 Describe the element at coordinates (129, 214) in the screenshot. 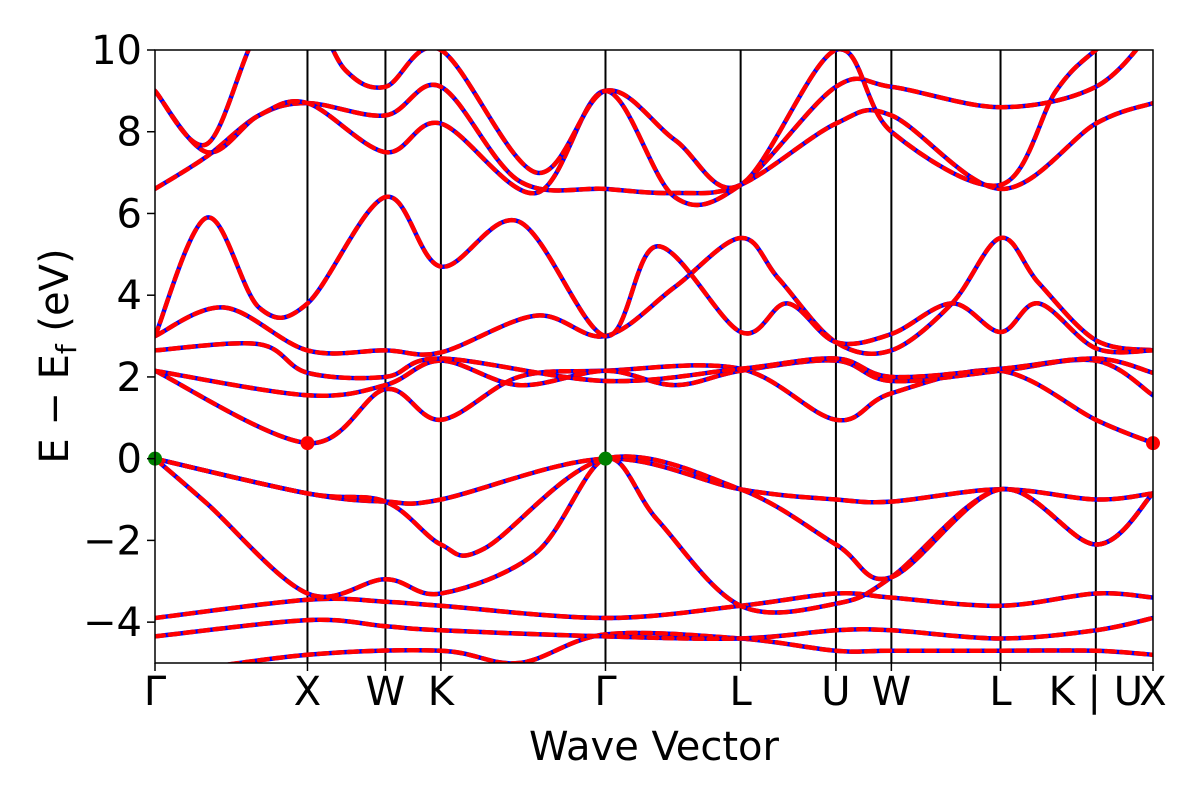

I see `y-tick-label: 6` at that location.